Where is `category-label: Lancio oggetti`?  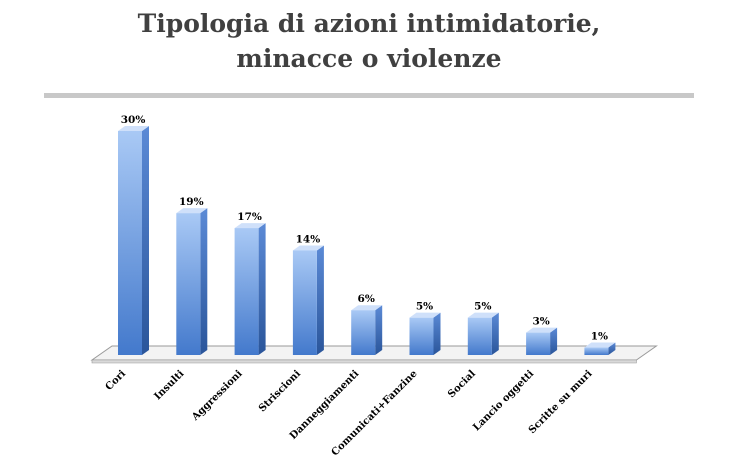 category-label: Lancio oggetti is located at coordinates (503, 400).